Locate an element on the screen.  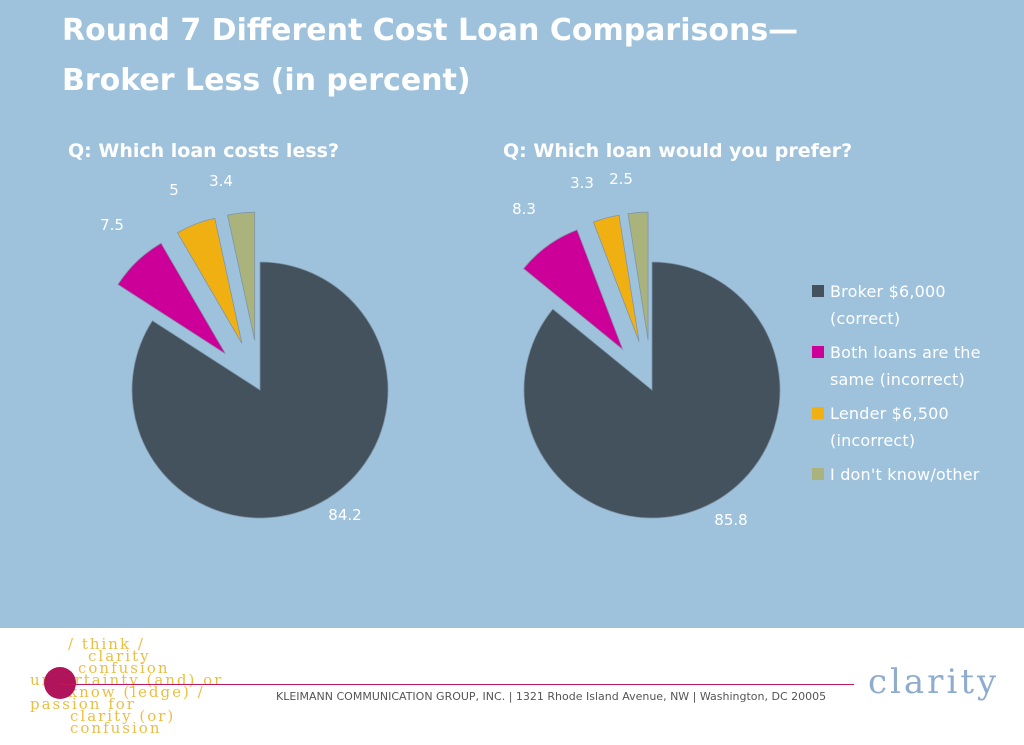
chart-2-title: Q: Which loan would you prefer? is located at coordinates (678, 151).